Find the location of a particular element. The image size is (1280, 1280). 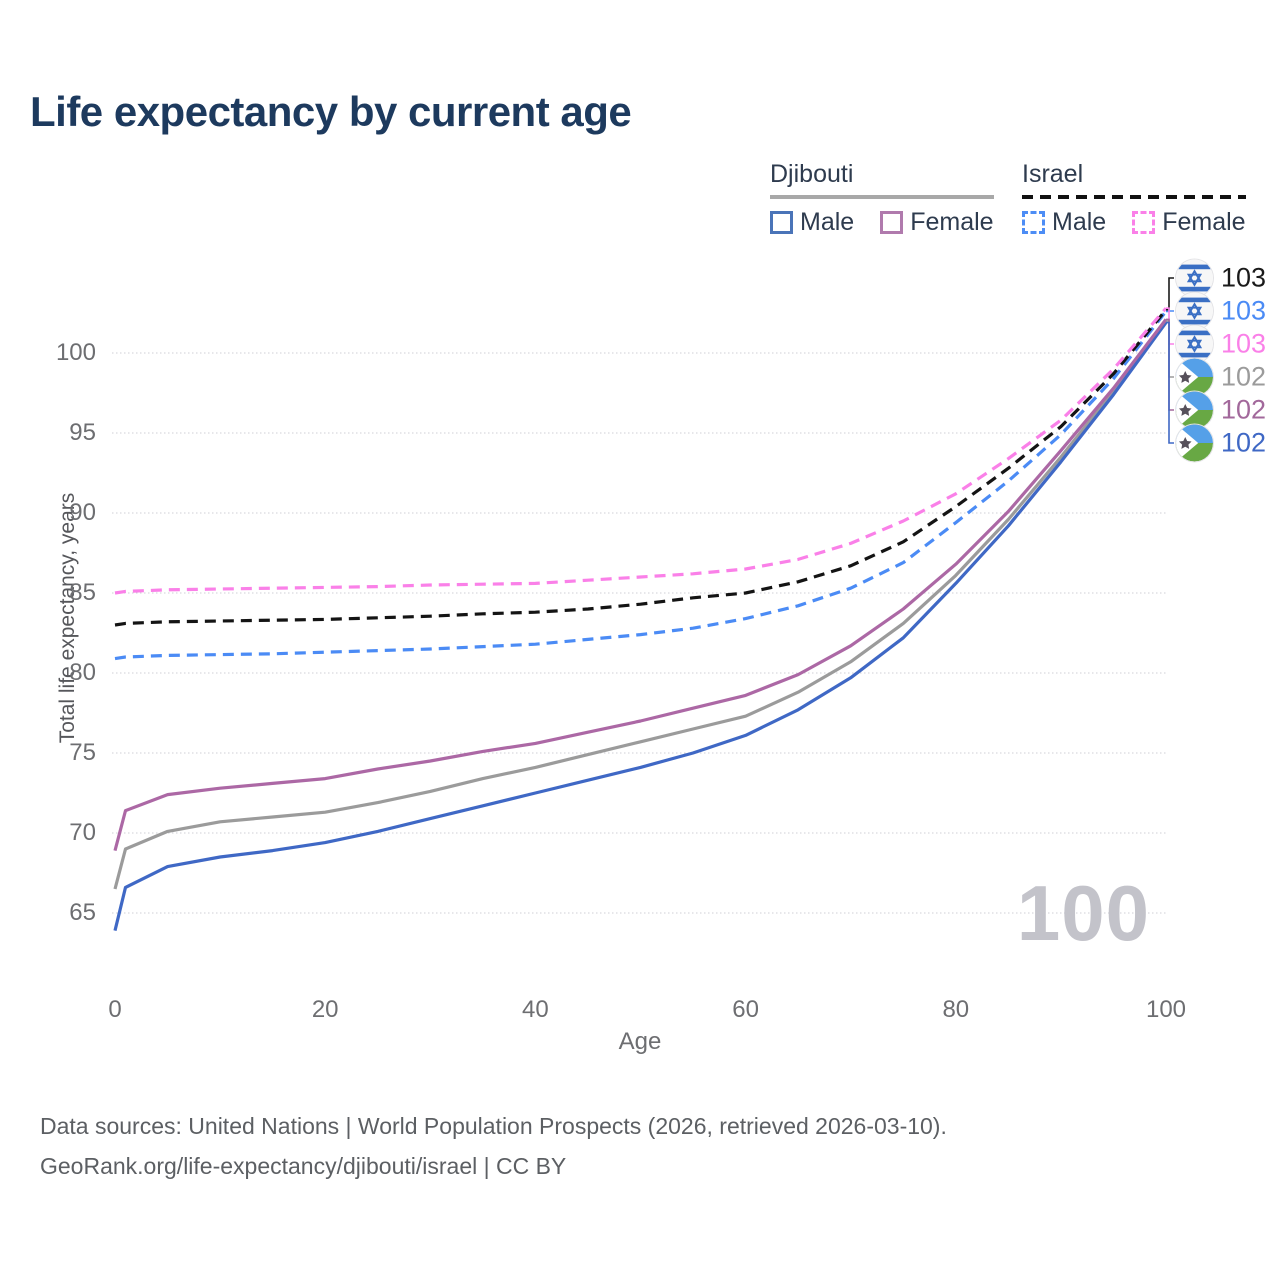

end-label-djibouti_female: 102 is located at coordinates (1221, 410).